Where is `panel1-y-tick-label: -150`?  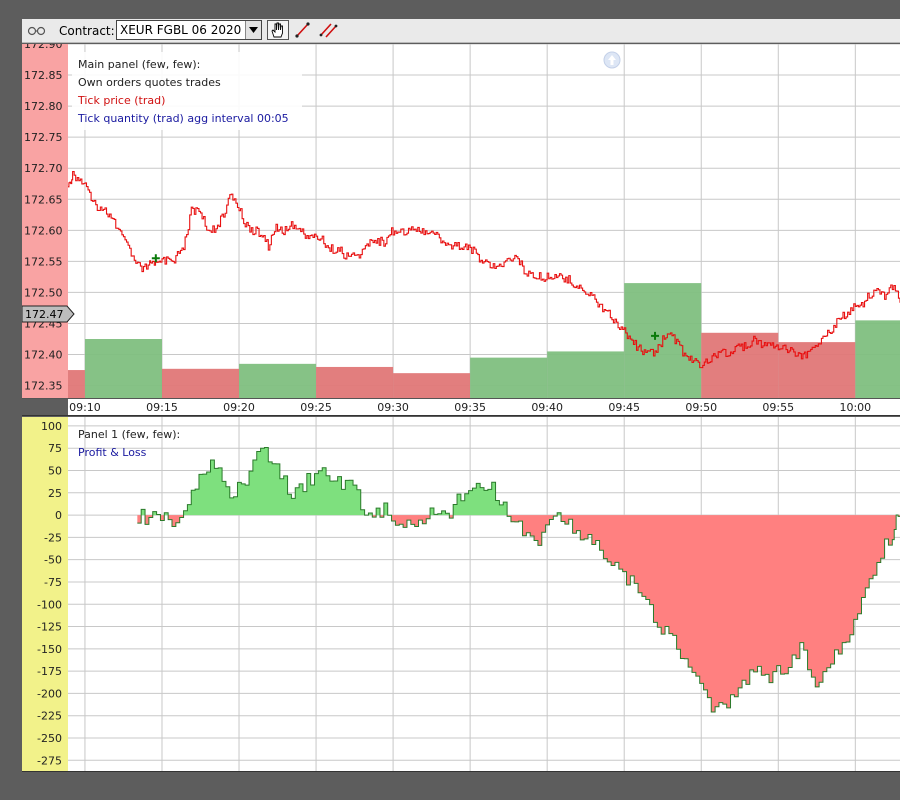
panel1-y-tick-label: -150 is located at coordinates (49, 649).